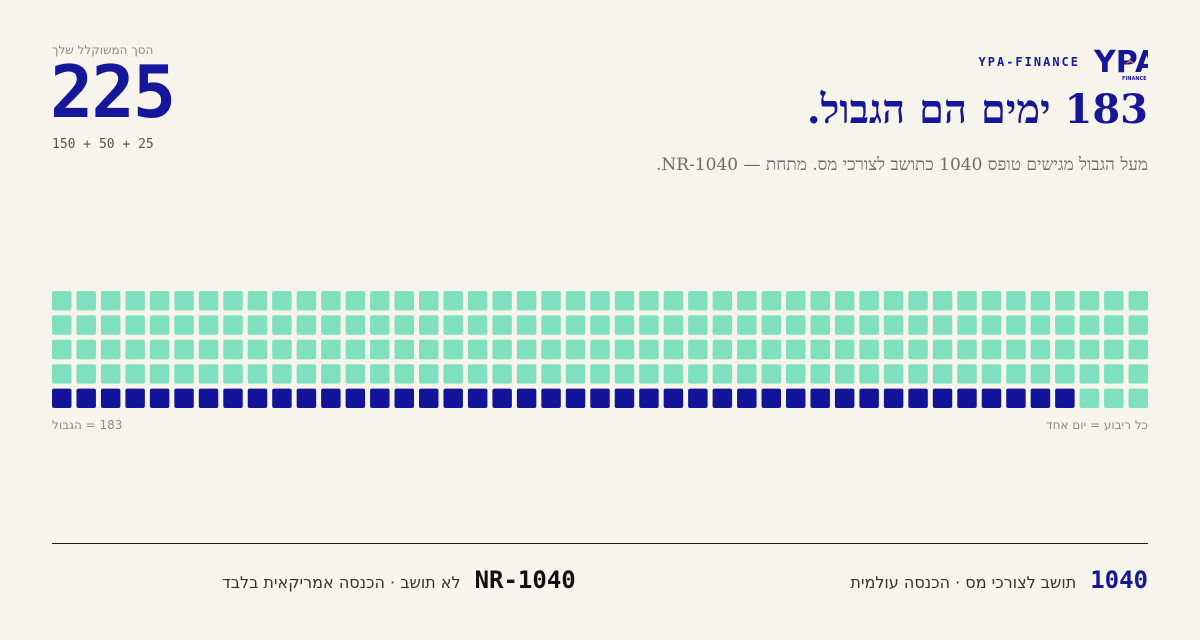 Image resolution: width=1200 pixels, height=640 pixels. Describe the element at coordinates (600, 543) in the screenshot. I see `divider` at that location.